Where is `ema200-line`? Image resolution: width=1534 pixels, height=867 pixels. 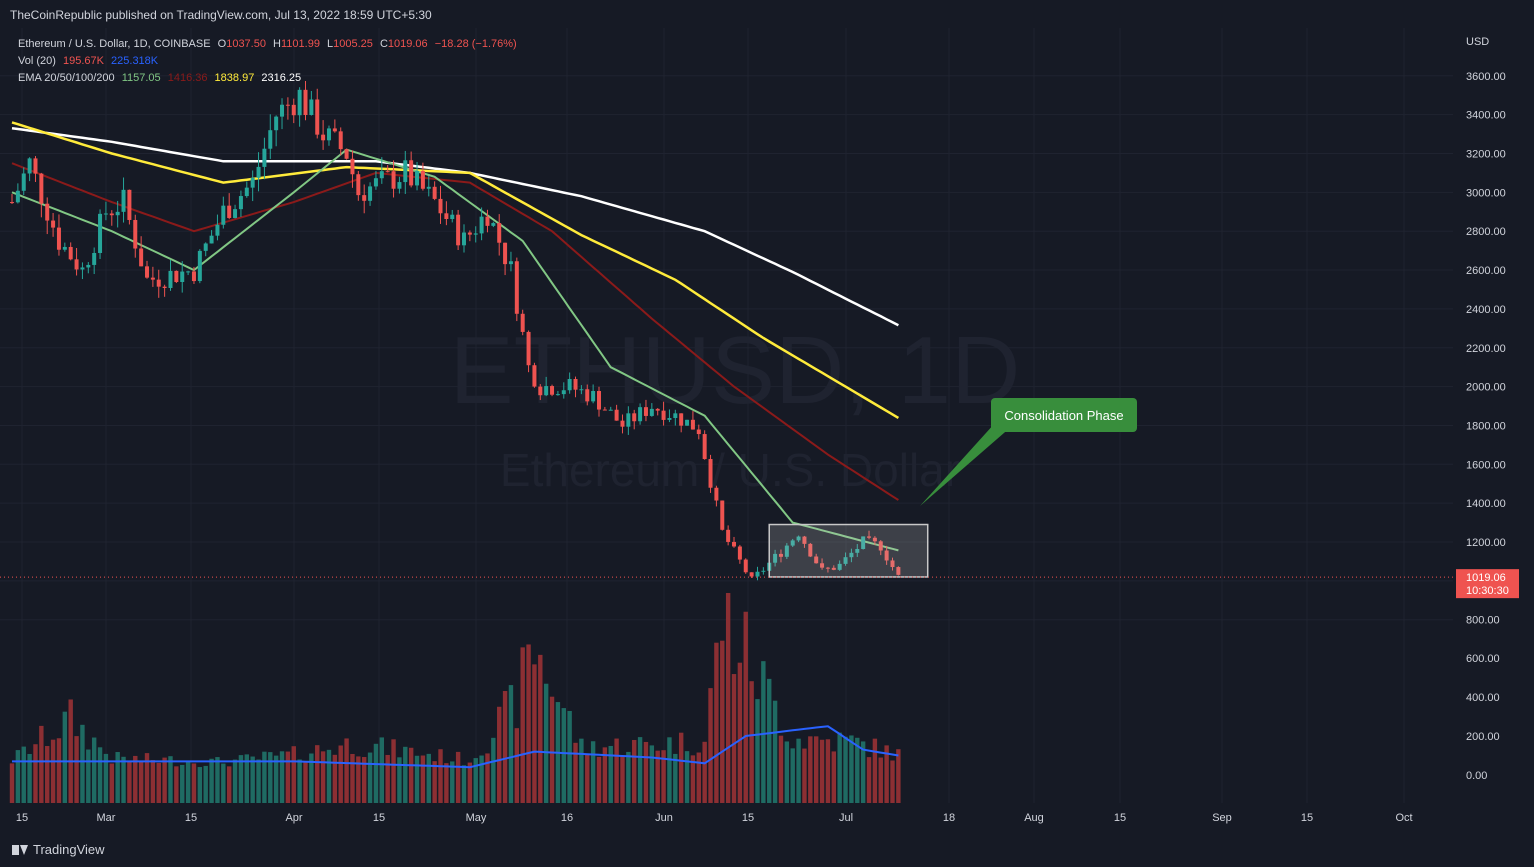
ema200-line is located at coordinates (455, 226).